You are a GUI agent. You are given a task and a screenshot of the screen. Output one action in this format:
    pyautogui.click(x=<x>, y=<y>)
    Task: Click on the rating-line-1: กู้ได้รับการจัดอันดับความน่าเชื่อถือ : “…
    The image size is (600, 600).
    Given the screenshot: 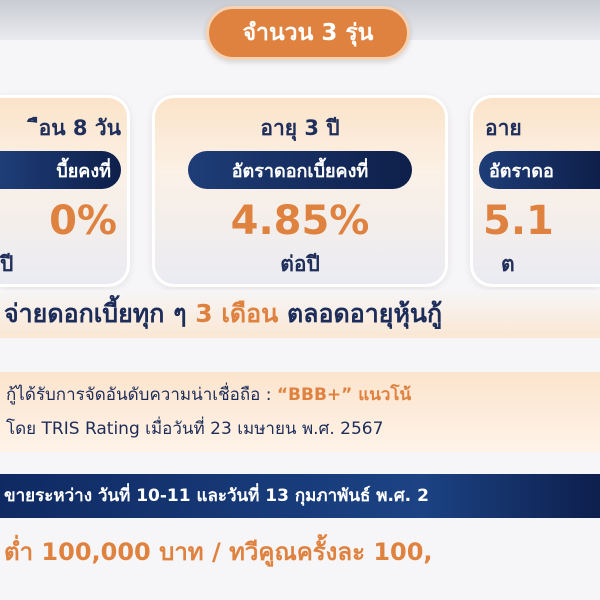 What is the action you would take?
    pyautogui.click(x=300, y=395)
    